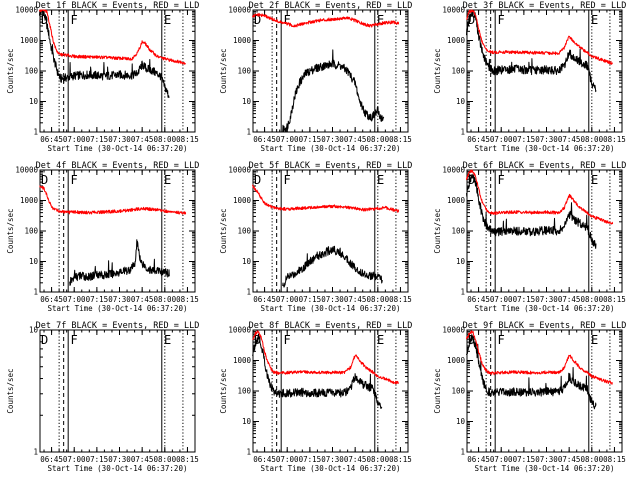 The width and height of the screenshot is (640, 480). Describe the element at coordinates (331, 6) in the screenshot. I see `panel-title: Det 2f BLACK = Events, RED = LLD` at that location.